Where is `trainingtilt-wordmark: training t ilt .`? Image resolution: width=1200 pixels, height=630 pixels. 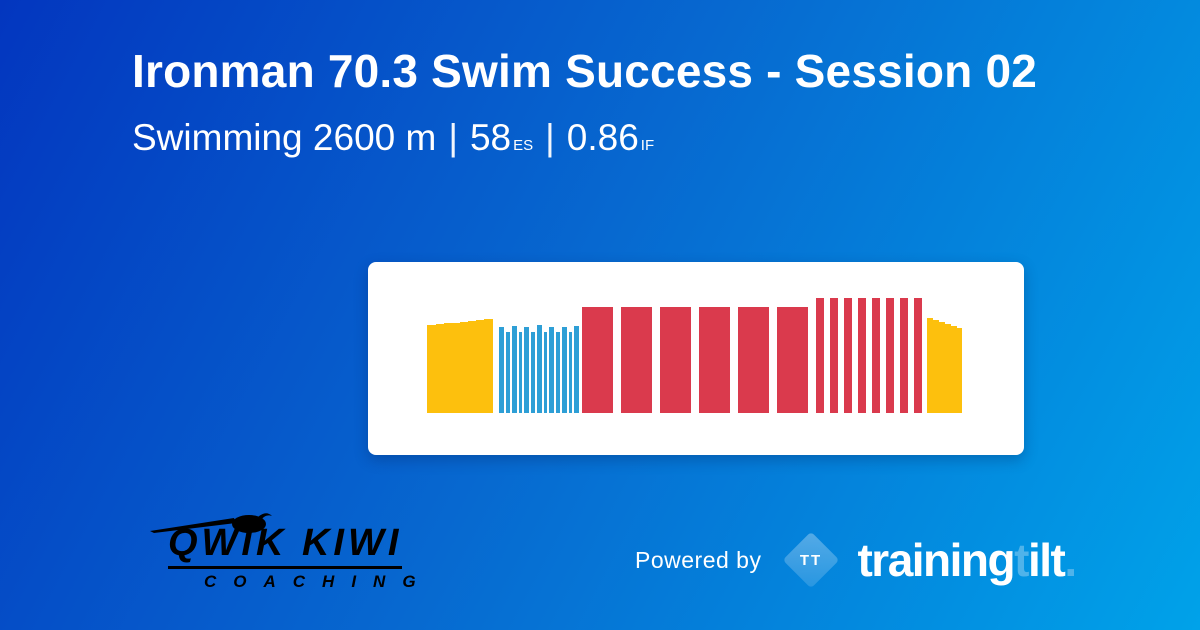 trainingtilt-wordmark: training t ilt . is located at coordinates (967, 560).